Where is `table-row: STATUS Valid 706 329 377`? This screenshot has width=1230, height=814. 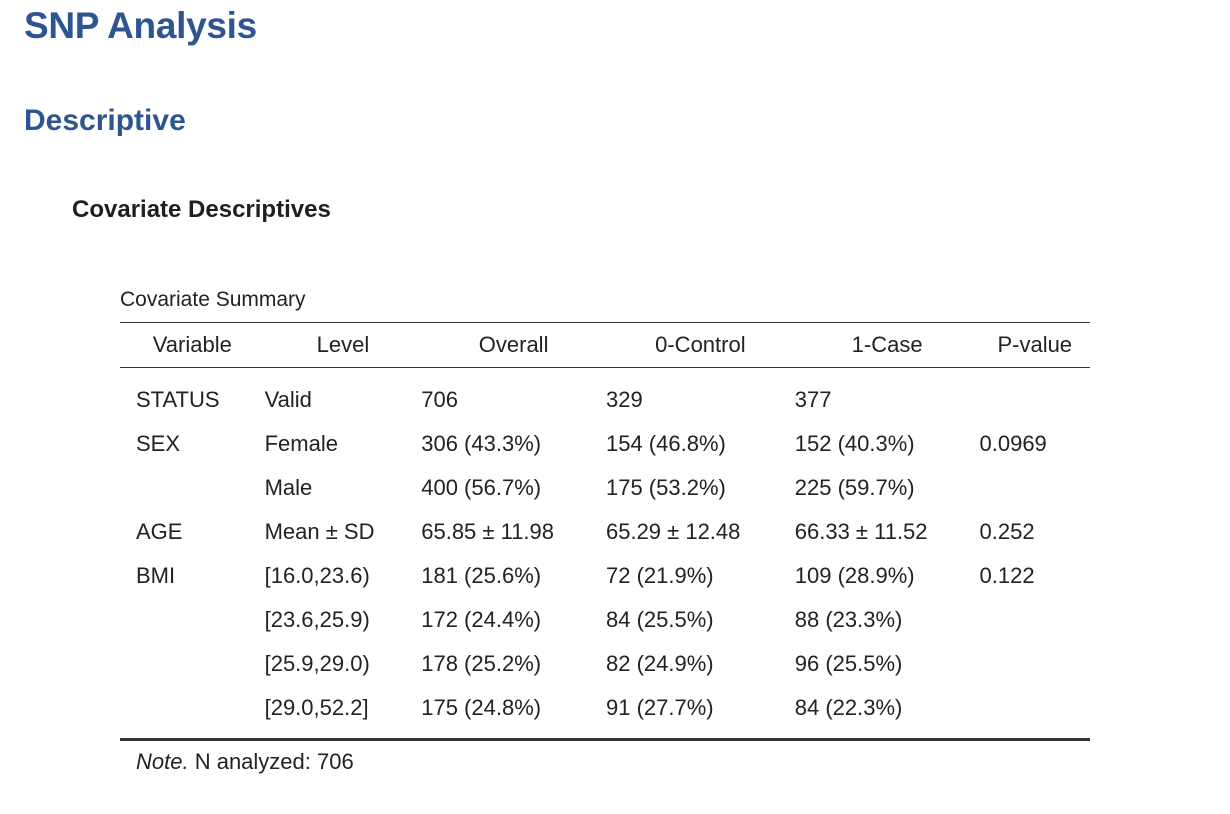
table-row: STATUS Valid 706 329 377 is located at coordinates (605, 395).